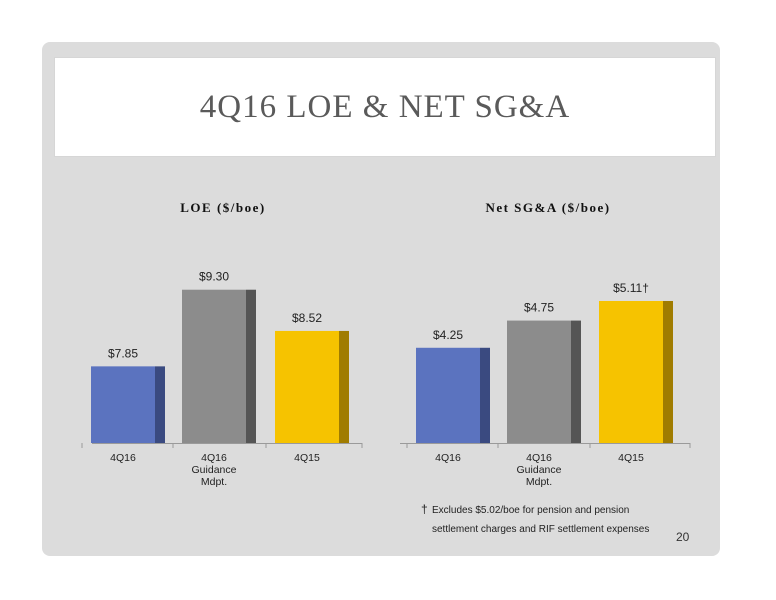  What do you see at coordinates (631, 288) in the screenshot?
I see `data-label: $5.11†` at bounding box center [631, 288].